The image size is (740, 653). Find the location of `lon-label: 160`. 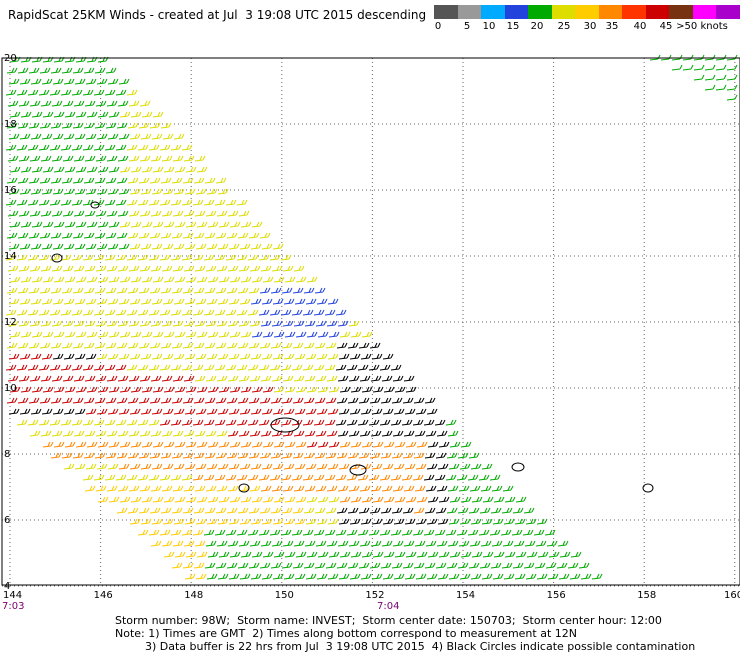

lon-label: 160 is located at coordinates (732, 595).